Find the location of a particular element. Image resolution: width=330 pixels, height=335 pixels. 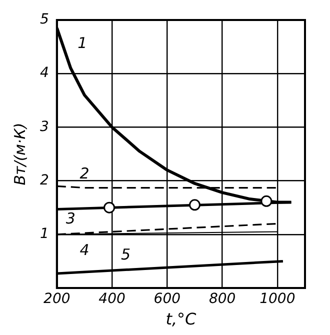

y-tick-label: 2 is located at coordinates (44, 180).